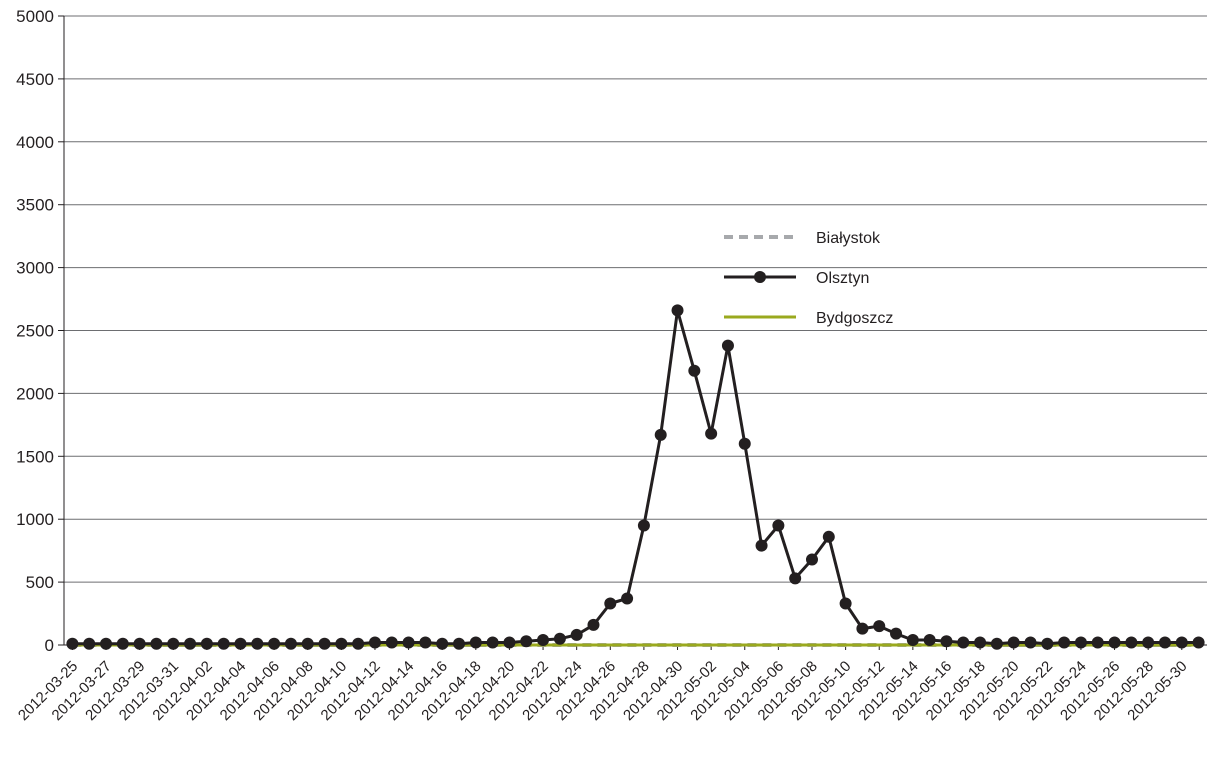 The width and height of the screenshot is (1211, 765). I want to click on legend-label: Olsztyn, so click(842, 278).